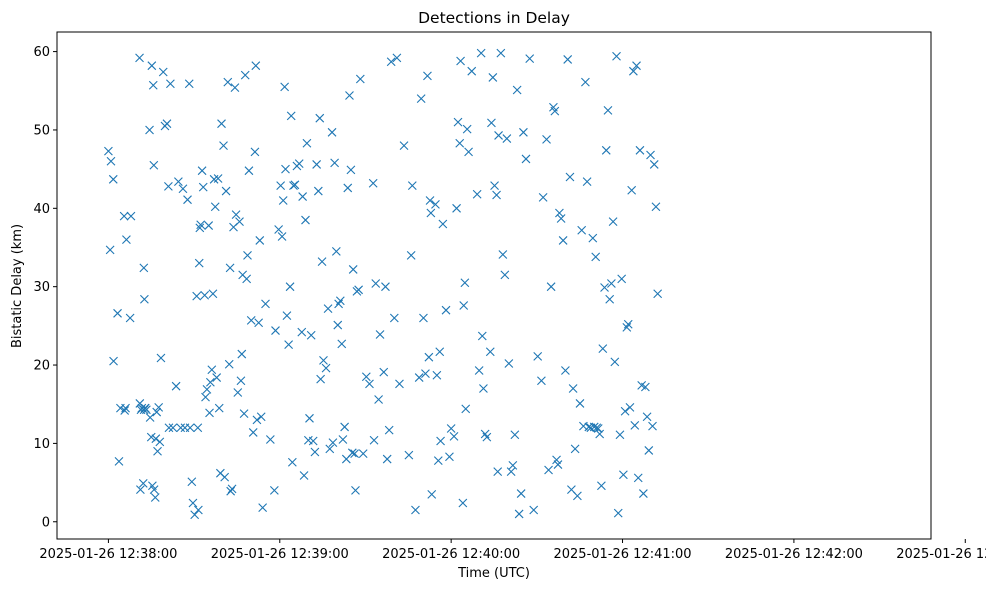  I want to click on y-tick-label-40: 40, so click(41, 209).